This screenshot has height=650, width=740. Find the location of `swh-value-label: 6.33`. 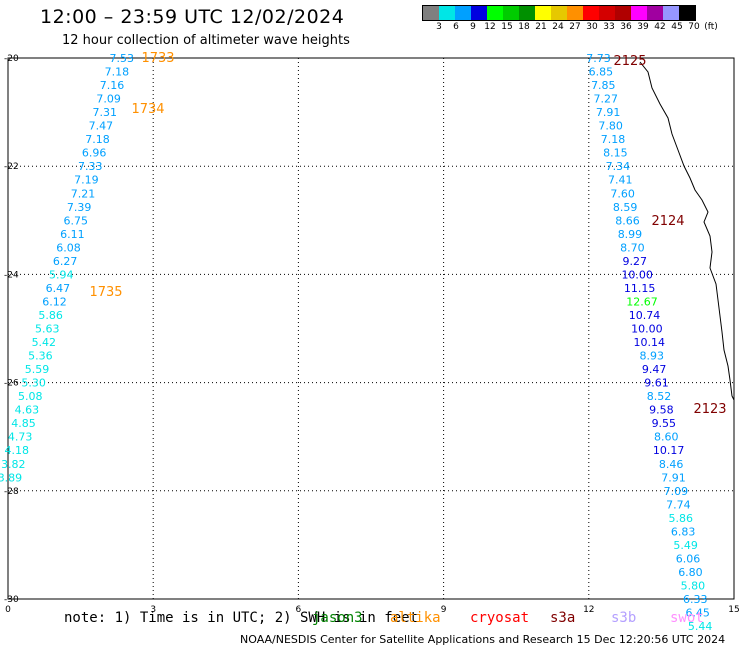

swh-value-label: 6.33 is located at coordinates (695, 599).